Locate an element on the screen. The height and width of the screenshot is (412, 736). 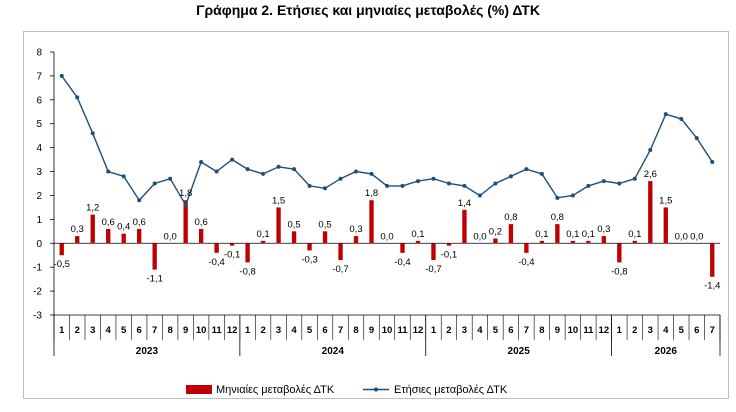
bar-value-label: -0,5 is located at coordinates (62, 264).